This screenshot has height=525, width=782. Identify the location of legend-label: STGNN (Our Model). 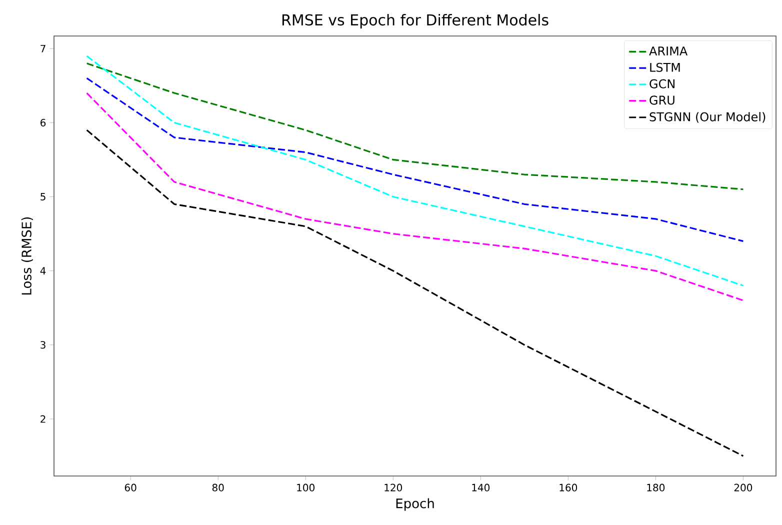
(708, 117).